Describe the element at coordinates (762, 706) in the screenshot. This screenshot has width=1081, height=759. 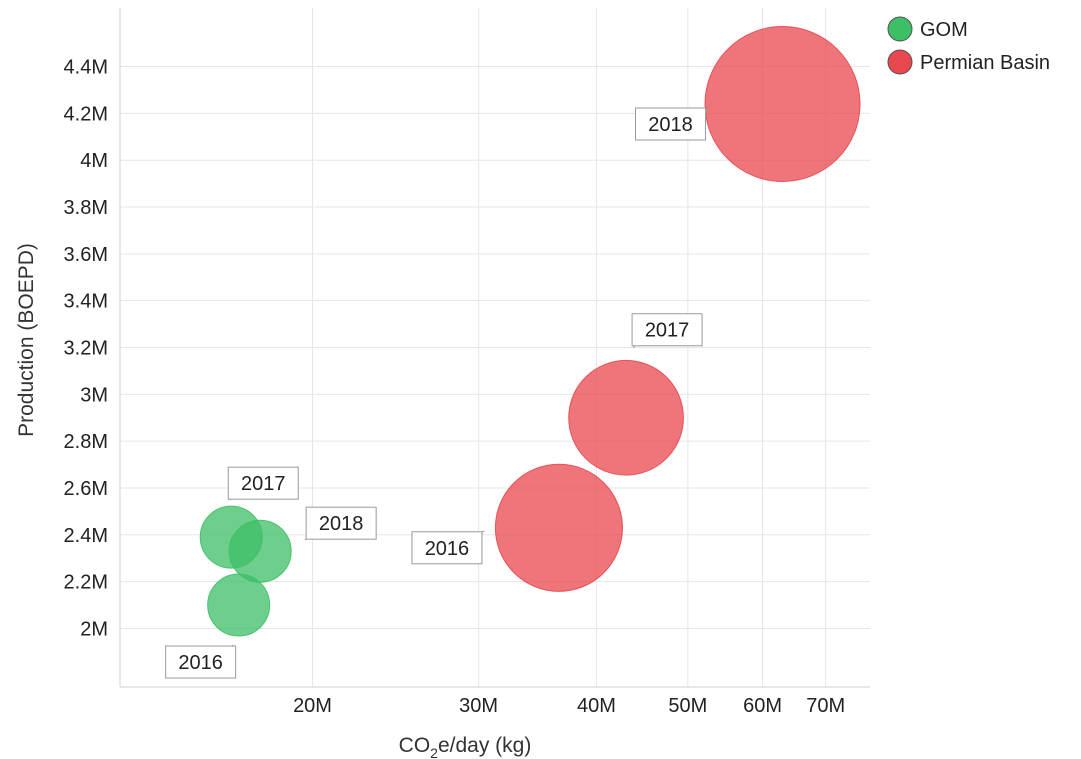
I see `x-tick-label: 60M` at that location.